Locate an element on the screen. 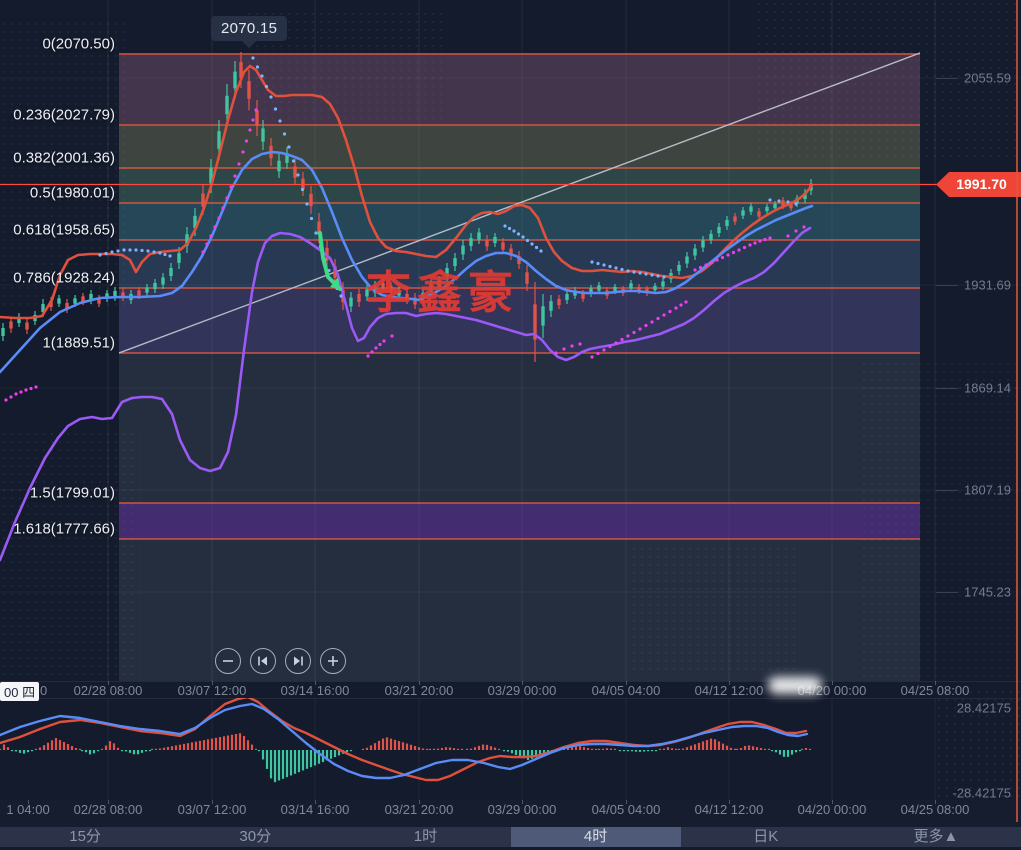 This screenshot has height=850, width=1021. macd-indicator-panel is located at coordinates (510, 749).